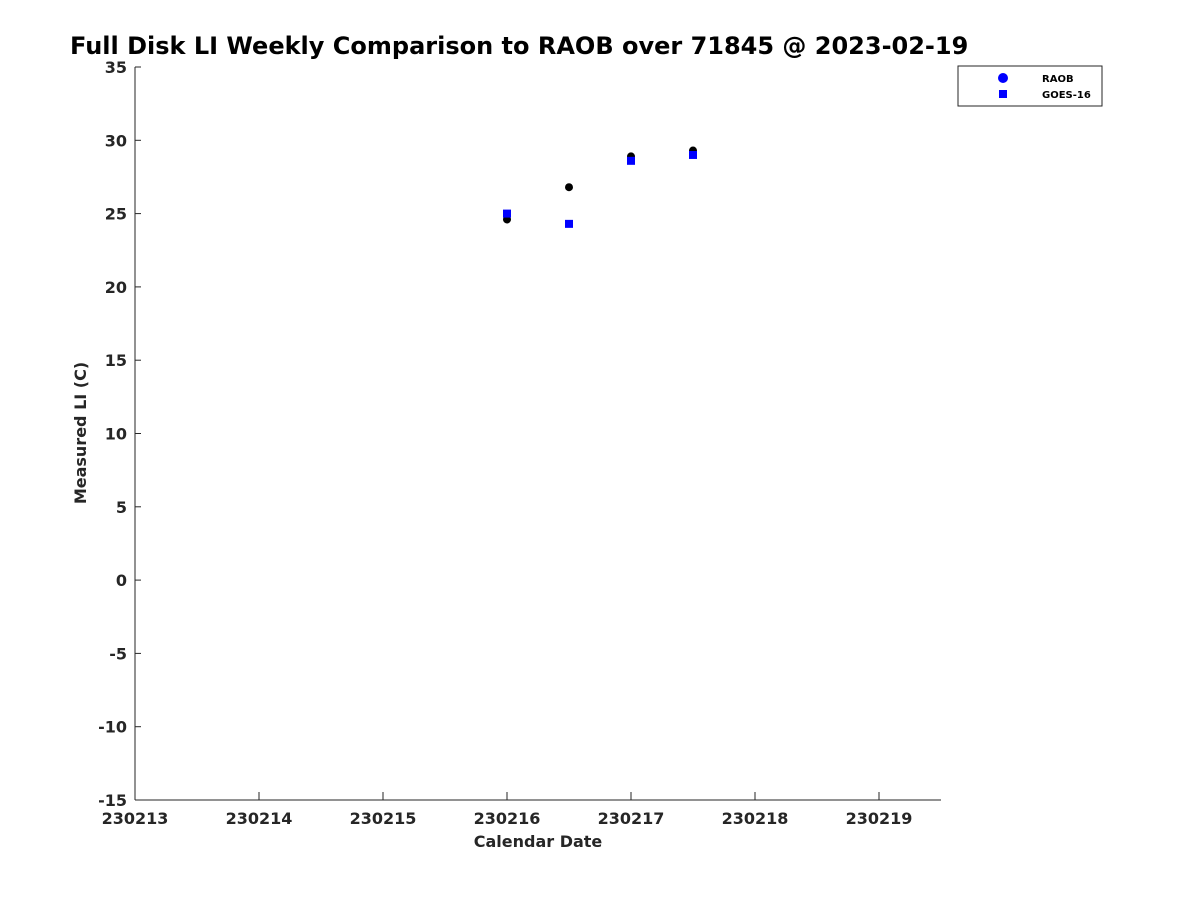 The image size is (1200, 900). Describe the element at coordinates (118, 653) in the screenshot. I see `y-tick-label: -5` at that location.